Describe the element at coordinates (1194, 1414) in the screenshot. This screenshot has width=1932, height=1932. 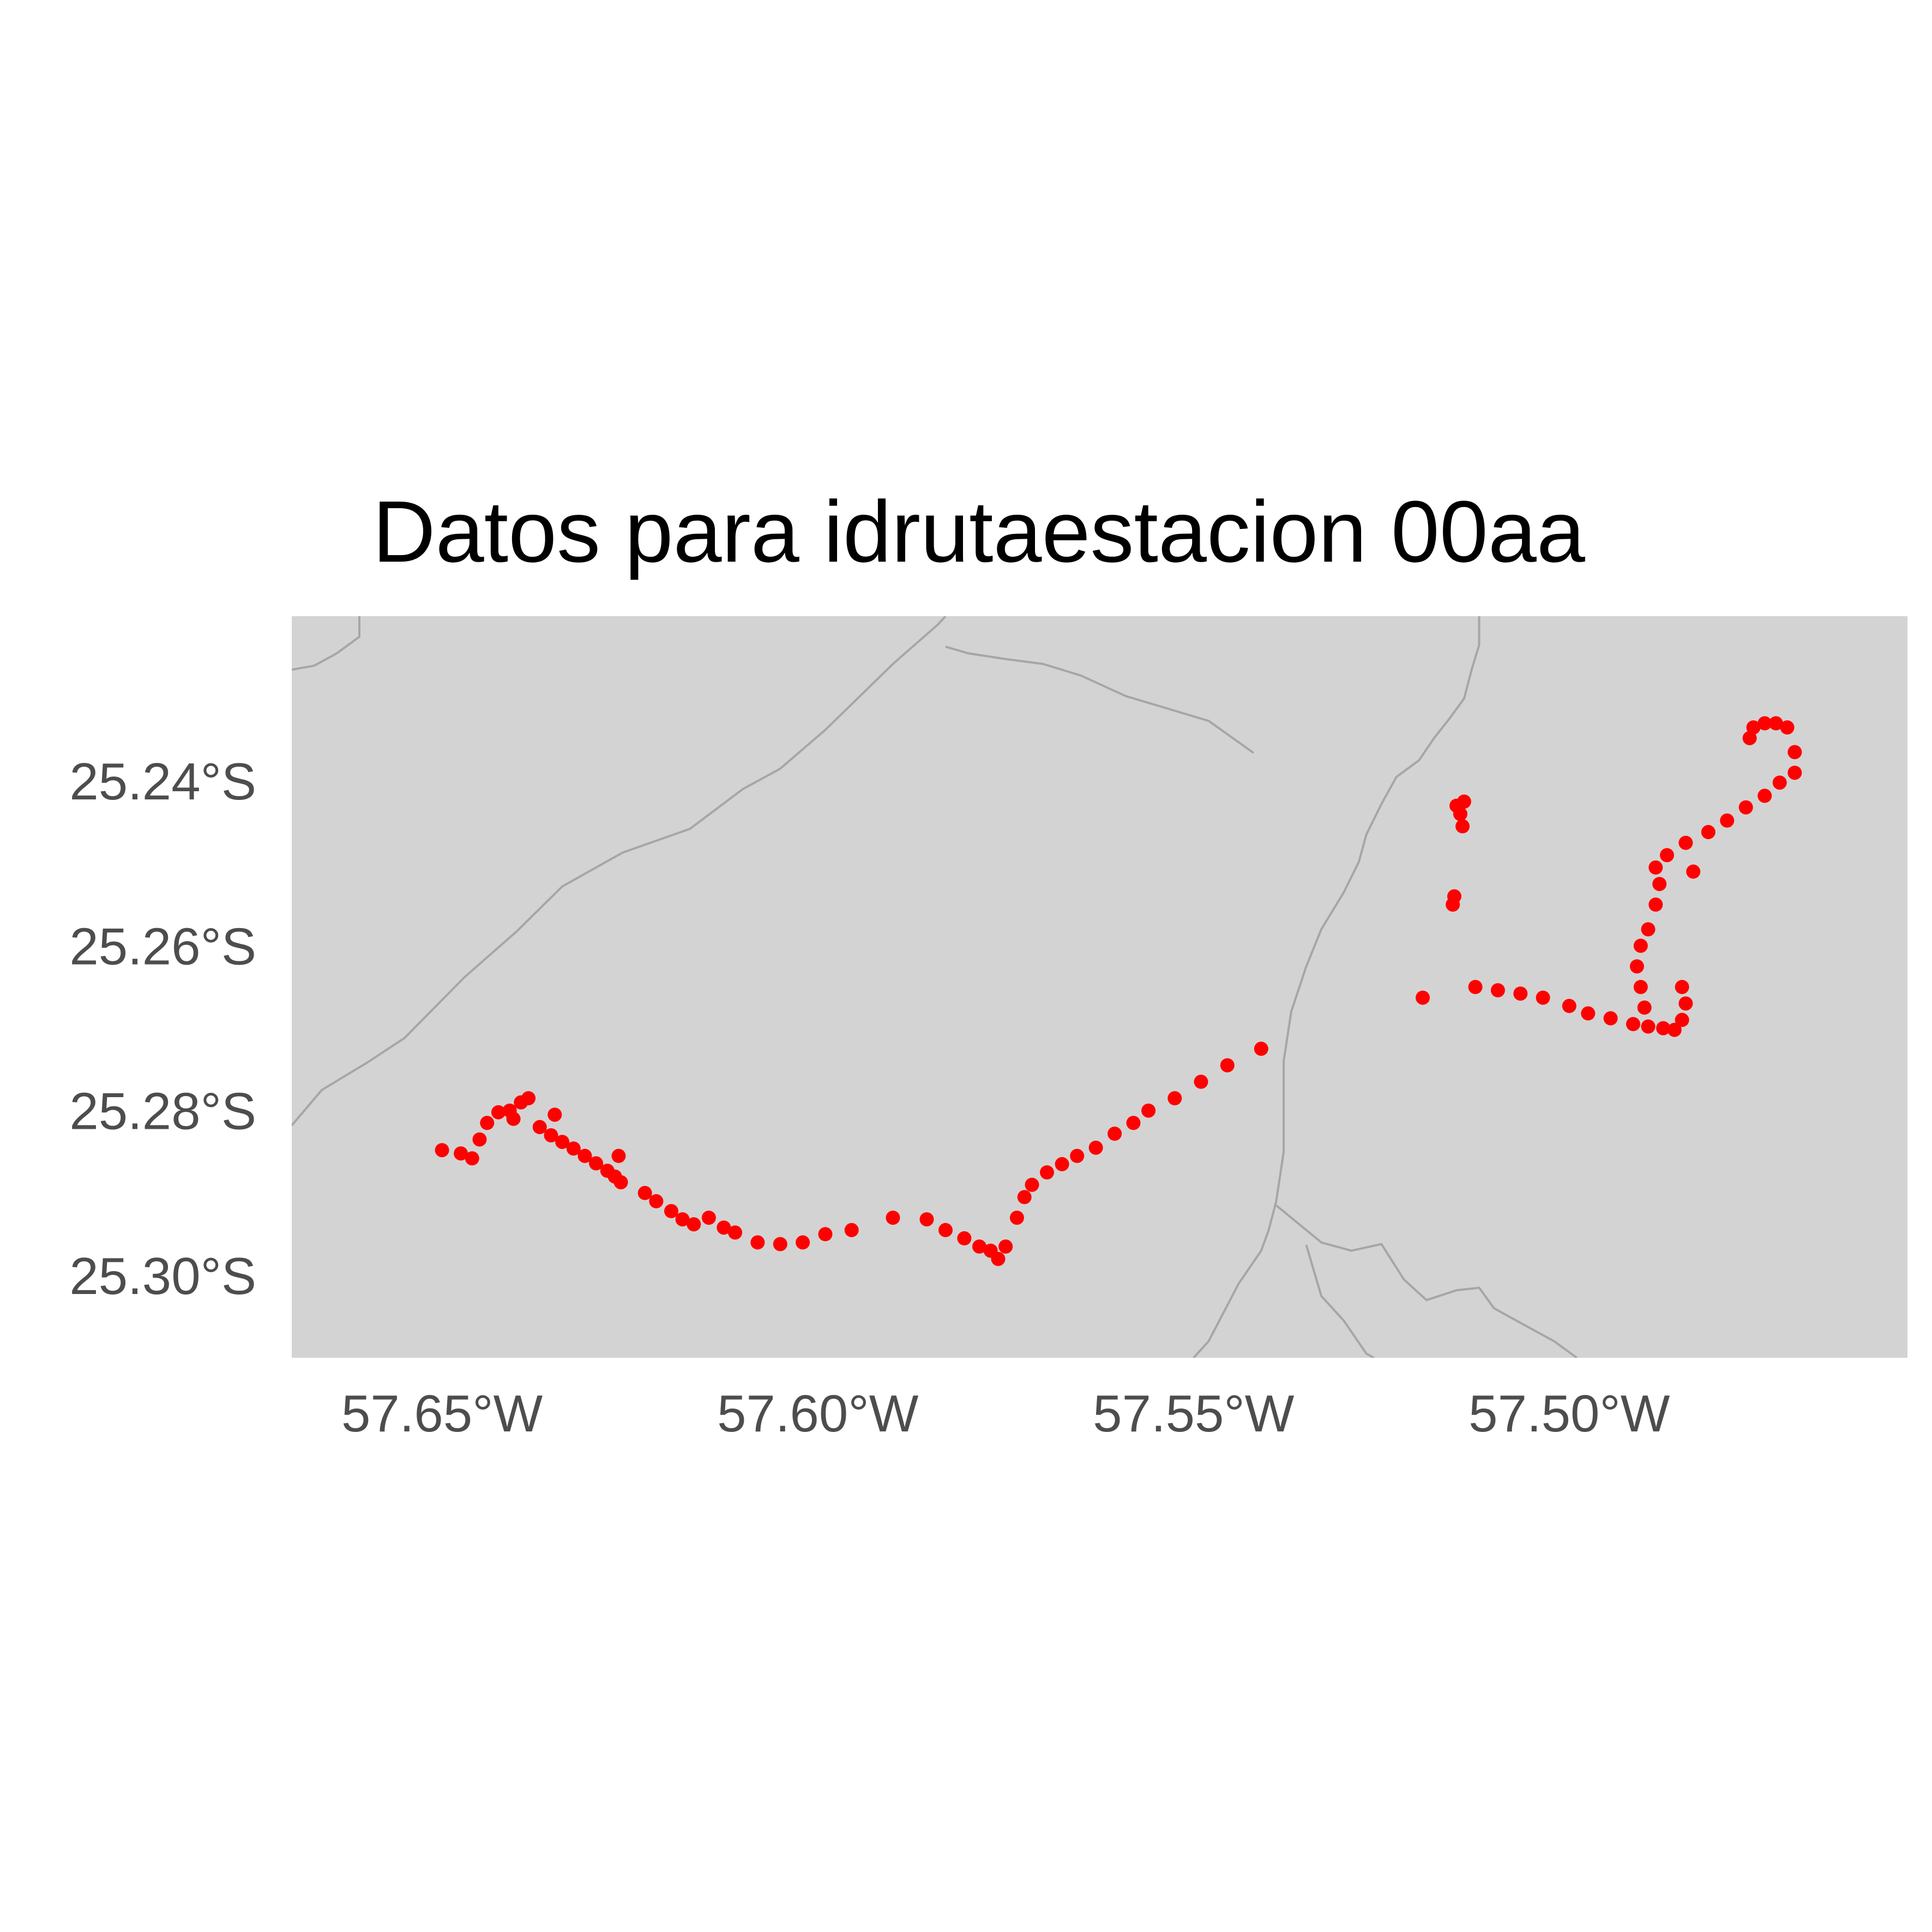
I see `x-tick-label: 57.55°W` at that location.